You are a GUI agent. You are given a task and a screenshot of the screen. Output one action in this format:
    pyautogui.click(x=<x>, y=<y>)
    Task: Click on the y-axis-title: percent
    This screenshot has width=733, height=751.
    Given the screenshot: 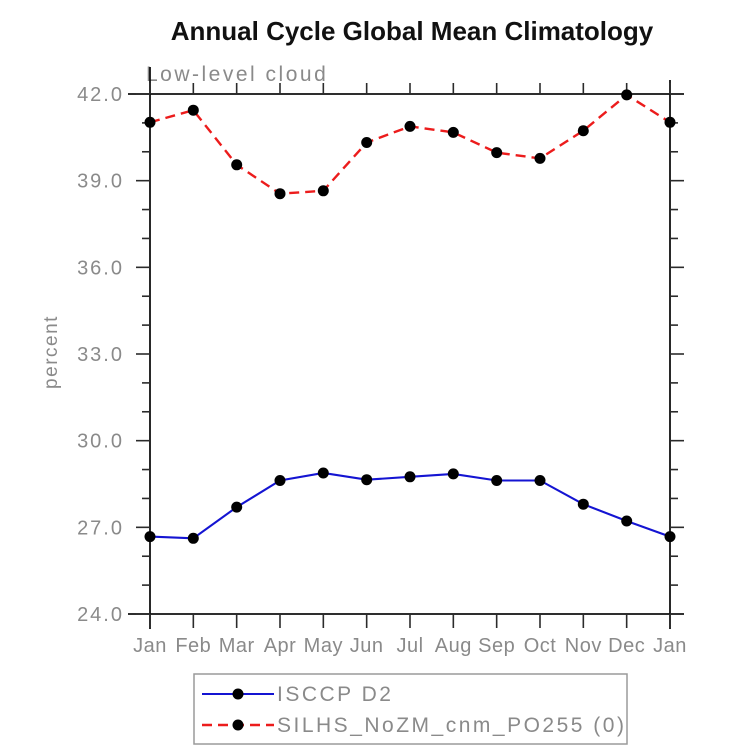 What is the action you would take?
    pyautogui.click(x=51, y=352)
    